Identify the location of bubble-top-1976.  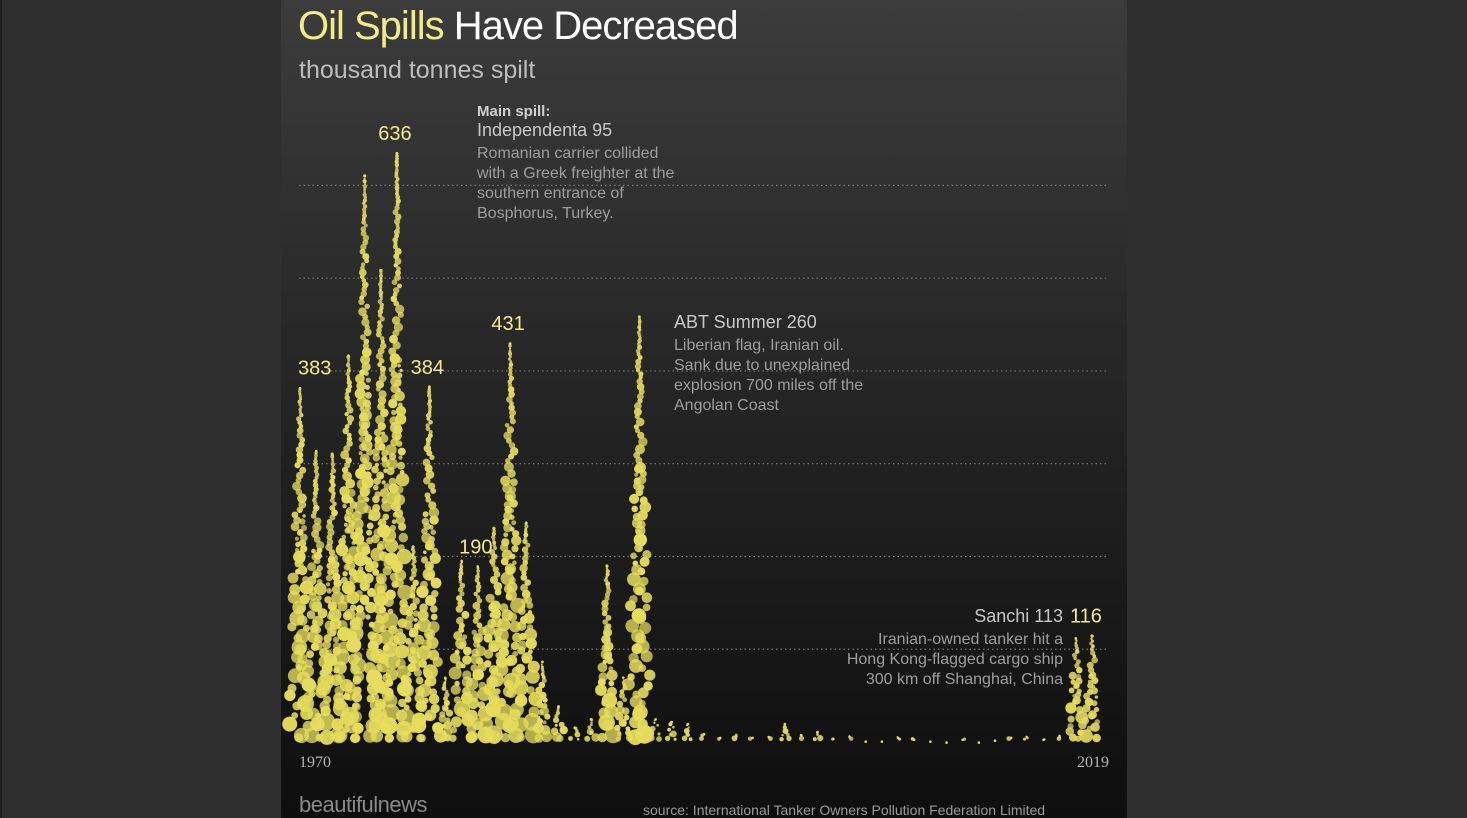
(397, 153).